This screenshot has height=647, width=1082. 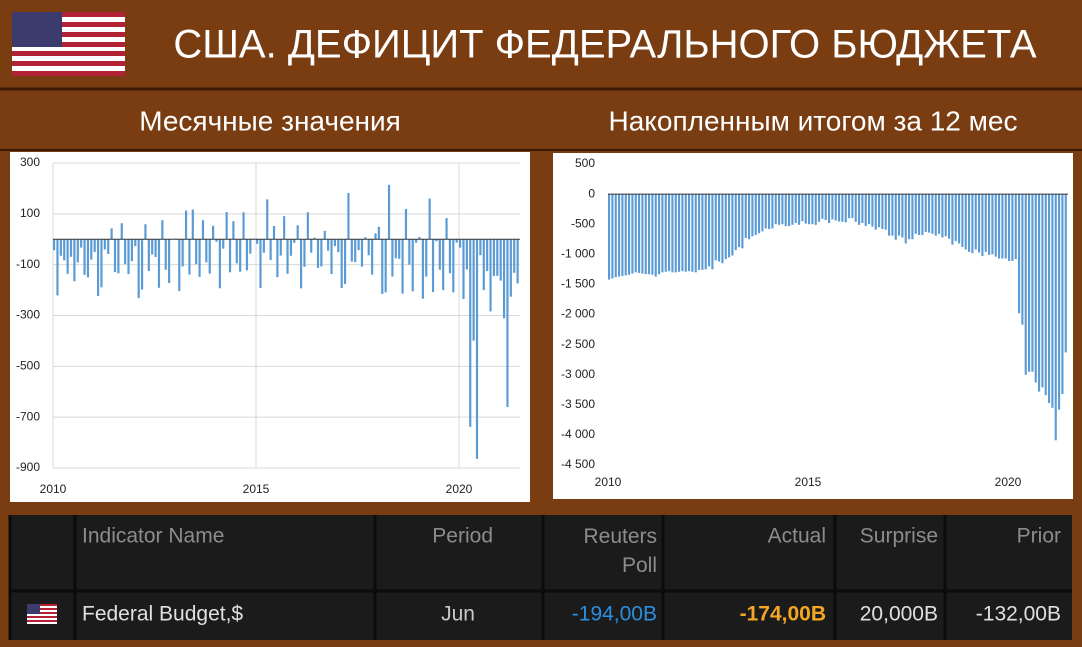 I want to click on us-flag, so click(x=68, y=44).